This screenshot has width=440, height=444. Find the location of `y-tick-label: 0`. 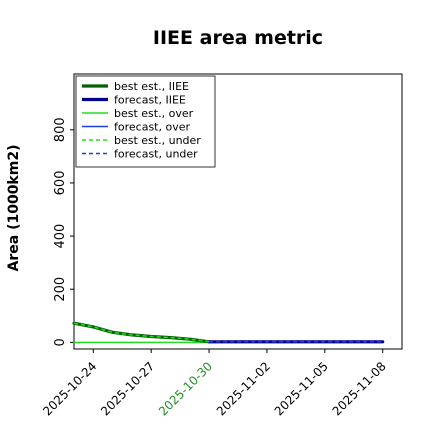

y-tick-label: 0 is located at coordinates (60, 342).